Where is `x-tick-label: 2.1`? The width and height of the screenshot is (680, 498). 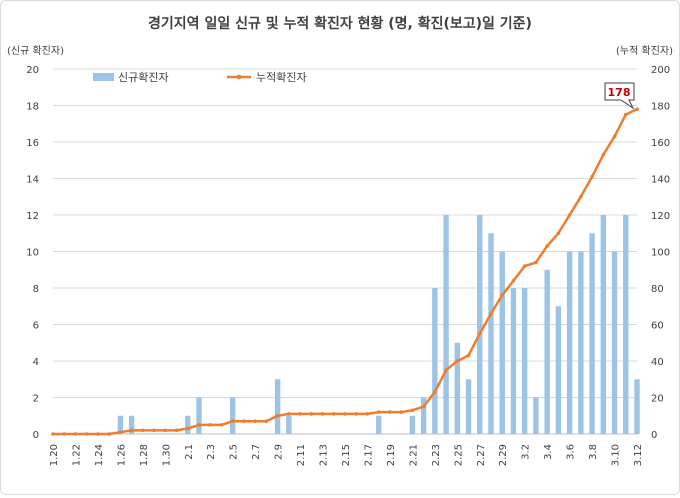 x-tick-label: 2.1 is located at coordinates (189, 452).